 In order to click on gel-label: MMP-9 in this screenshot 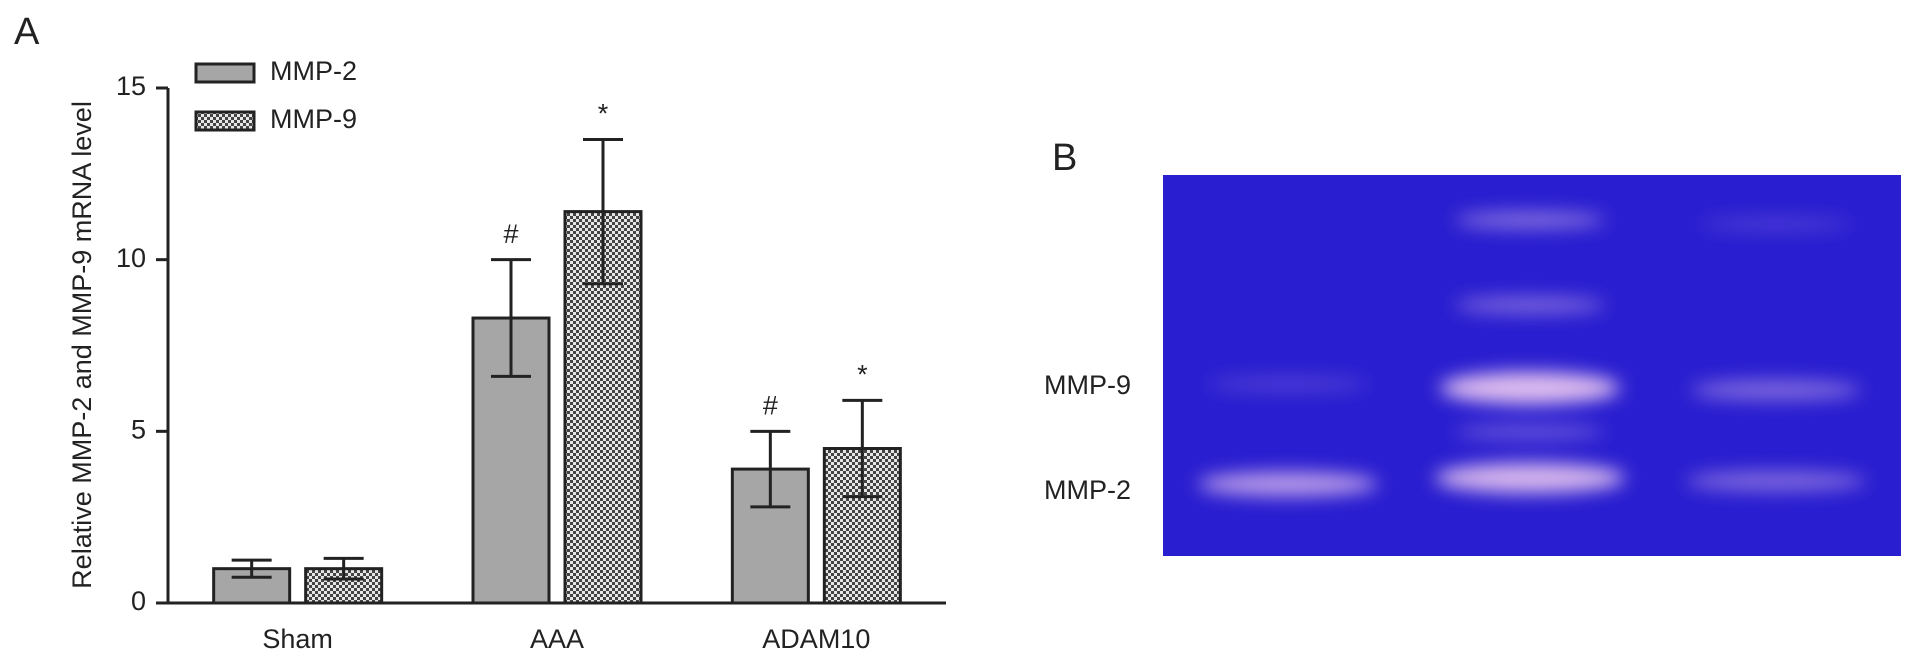, I will do `click(1087, 385)`.